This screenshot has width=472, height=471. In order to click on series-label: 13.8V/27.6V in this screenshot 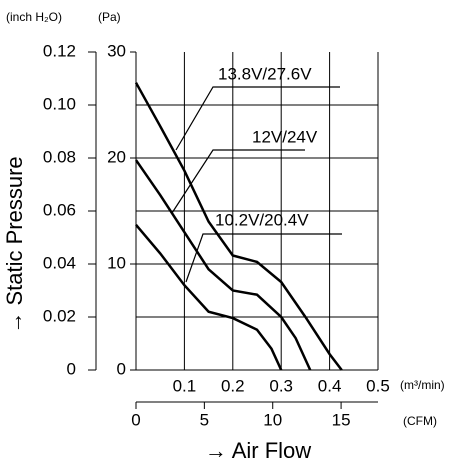, I will do `click(265, 73)`.